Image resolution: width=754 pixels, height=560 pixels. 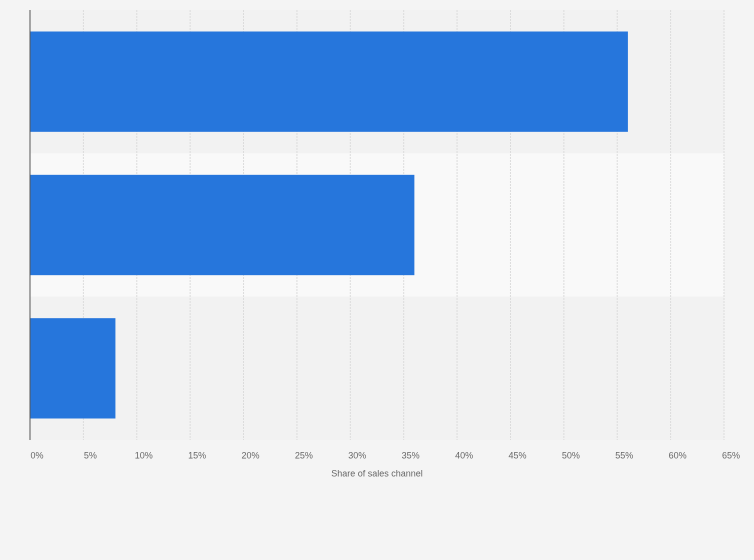 I want to click on x-tick-label: 30%, so click(x=357, y=455).